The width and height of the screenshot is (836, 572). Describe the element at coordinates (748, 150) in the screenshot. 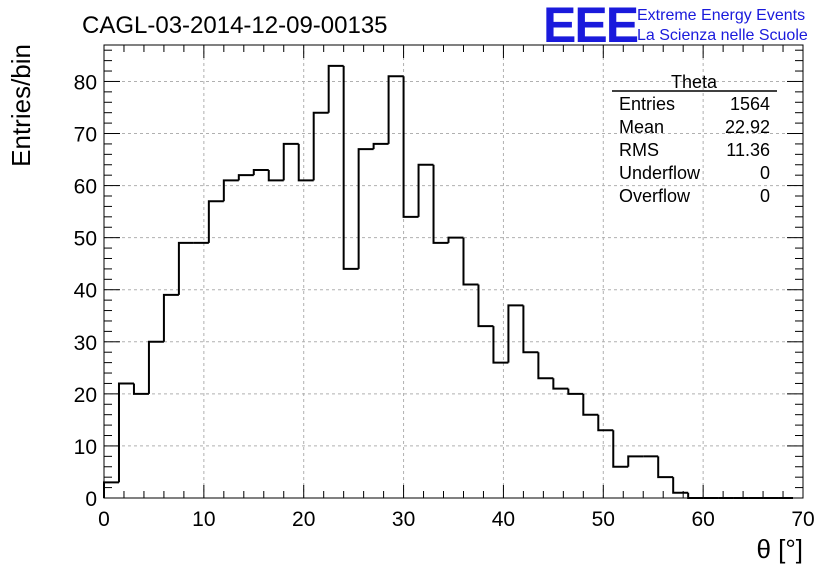

I see `stats-row-value: 11.36` at that location.